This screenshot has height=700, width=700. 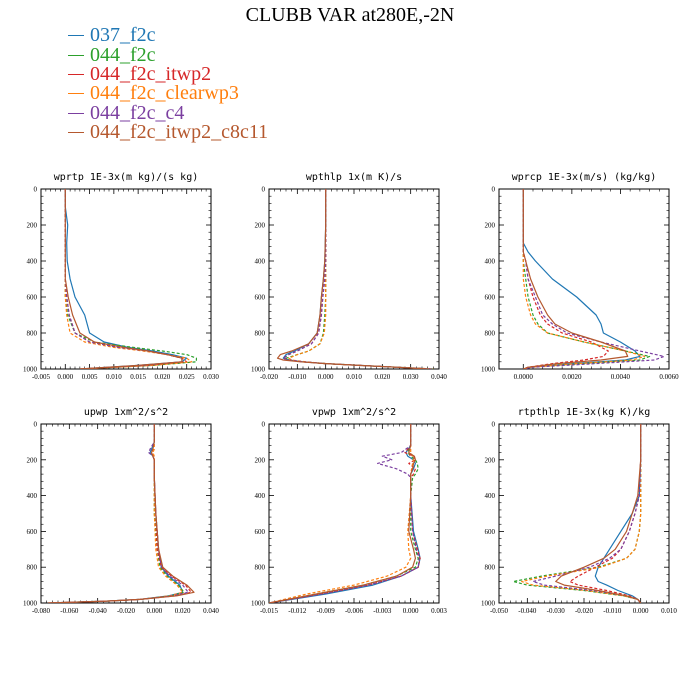 I want to click on chart-title: rtpthlp 1E-3x(kg K)/kg, so click(x=584, y=412).